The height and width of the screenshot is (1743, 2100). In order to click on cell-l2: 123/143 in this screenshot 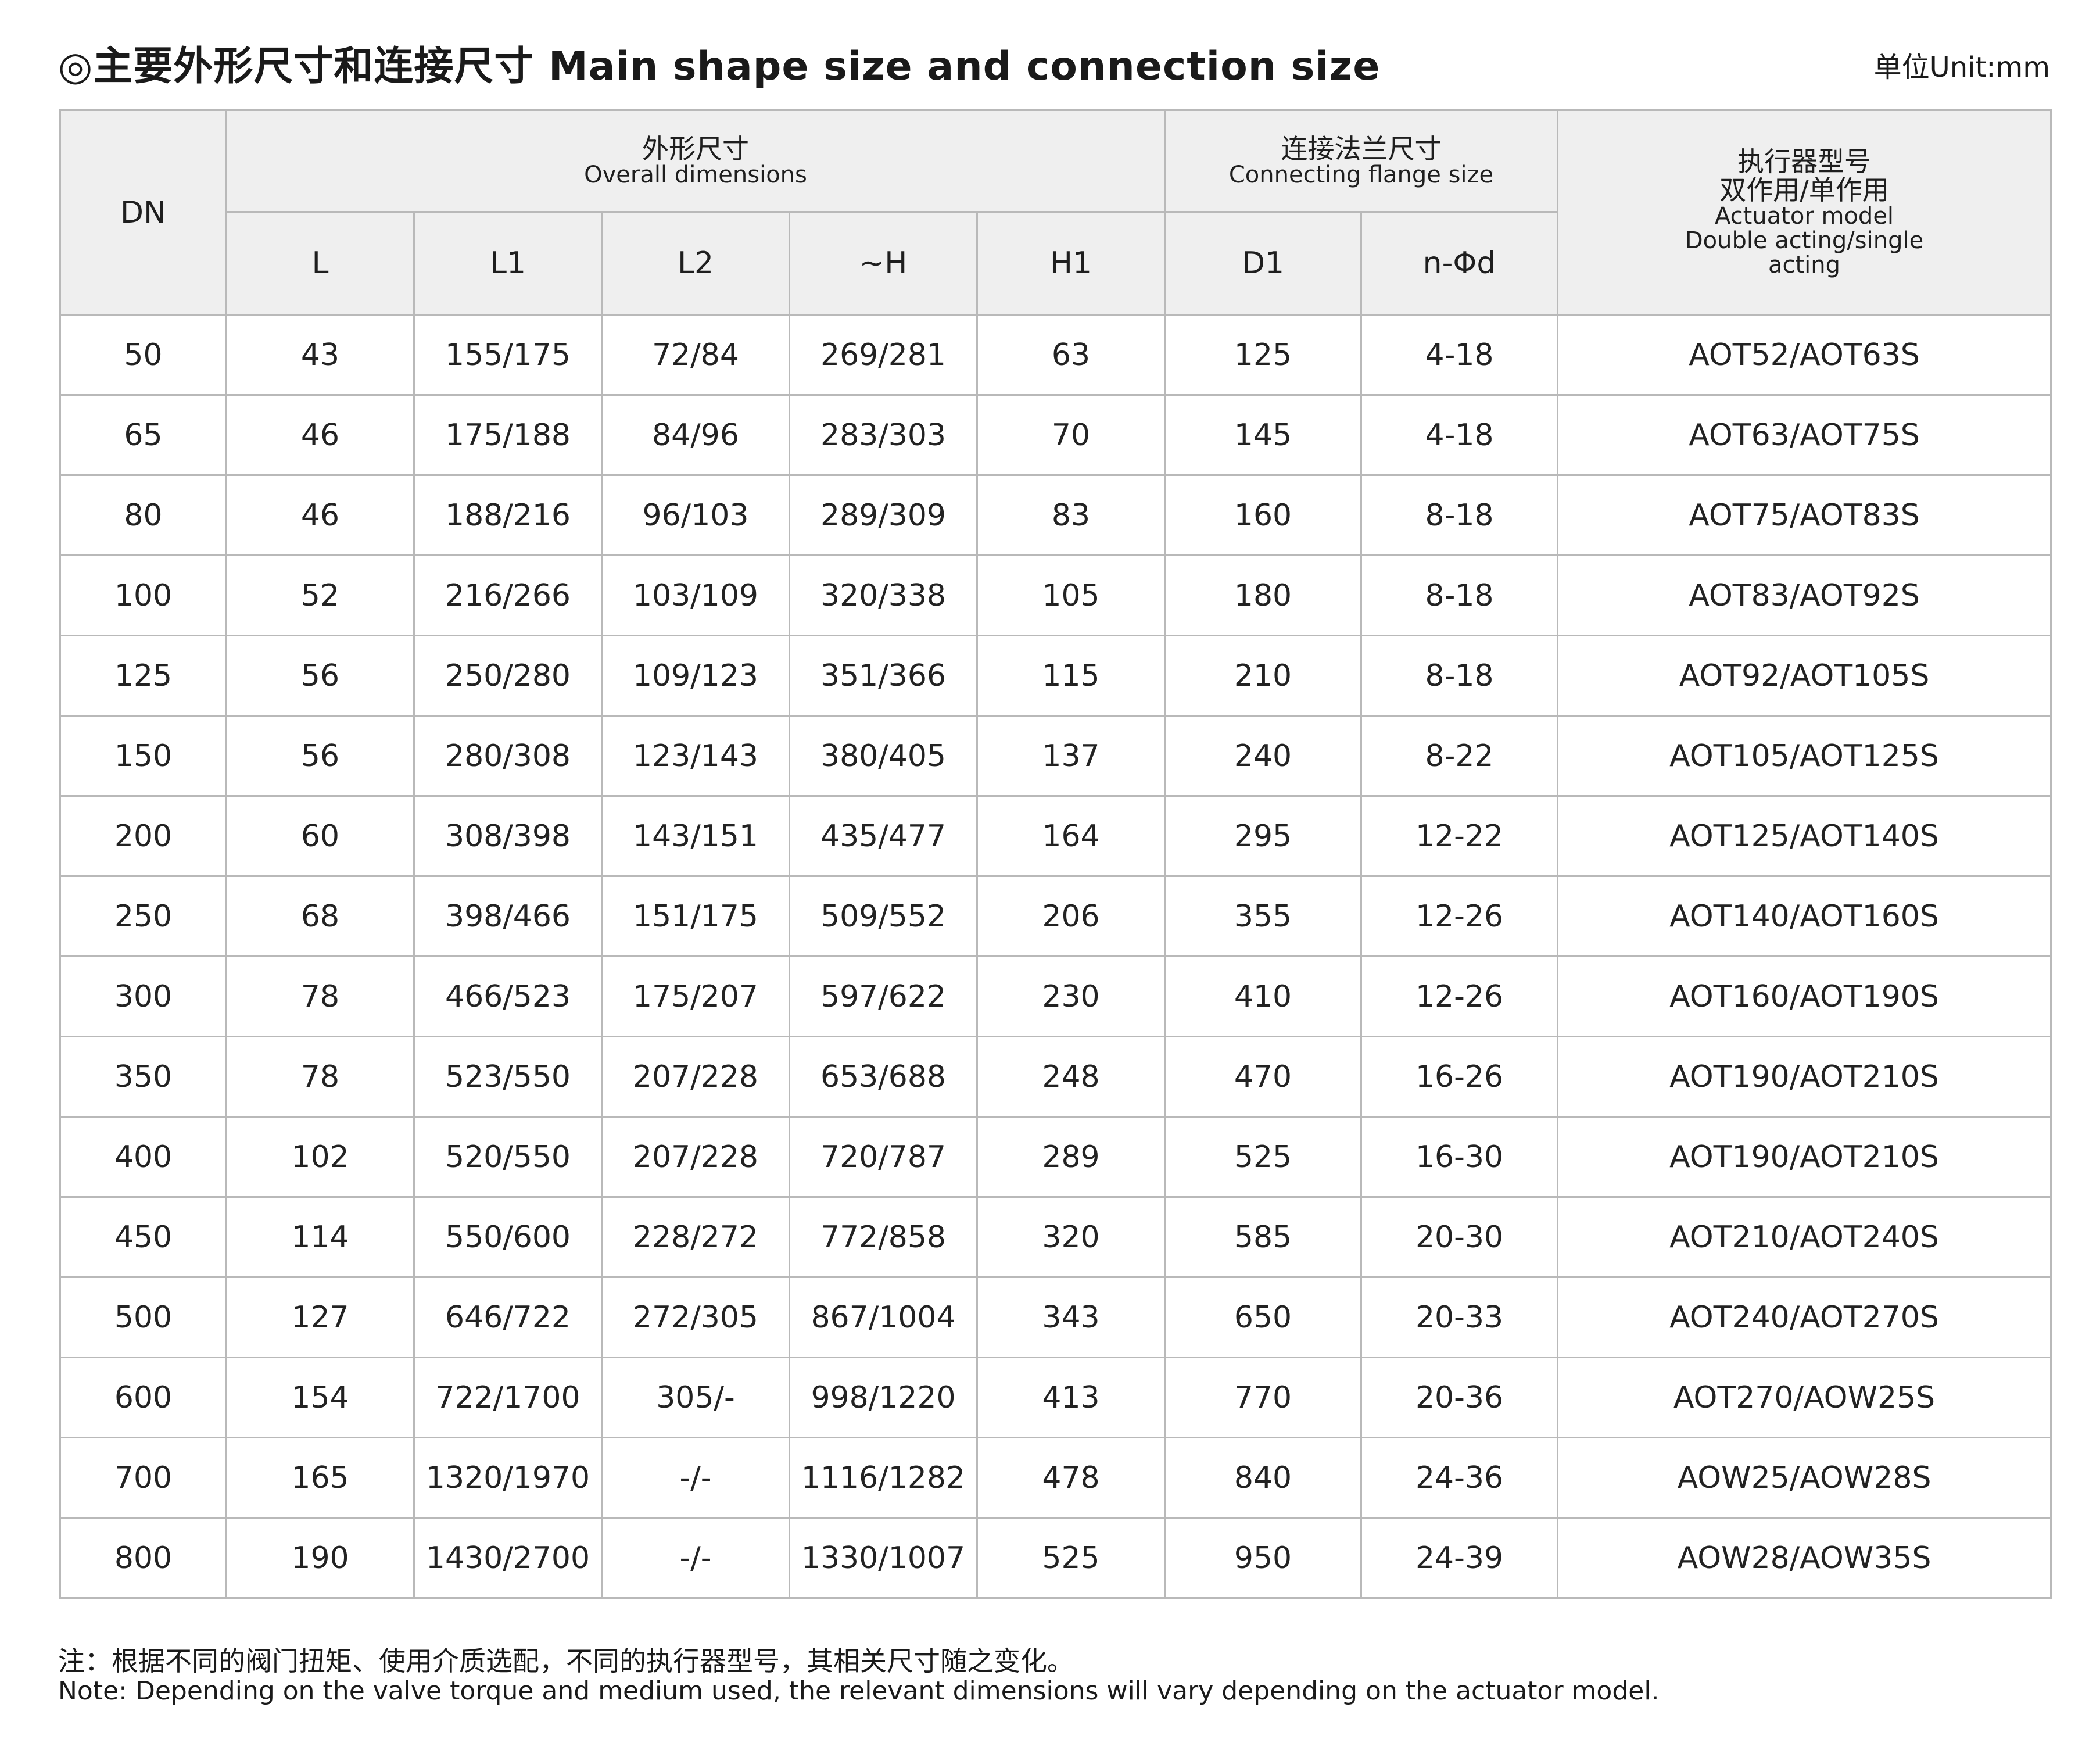, I will do `click(695, 756)`.